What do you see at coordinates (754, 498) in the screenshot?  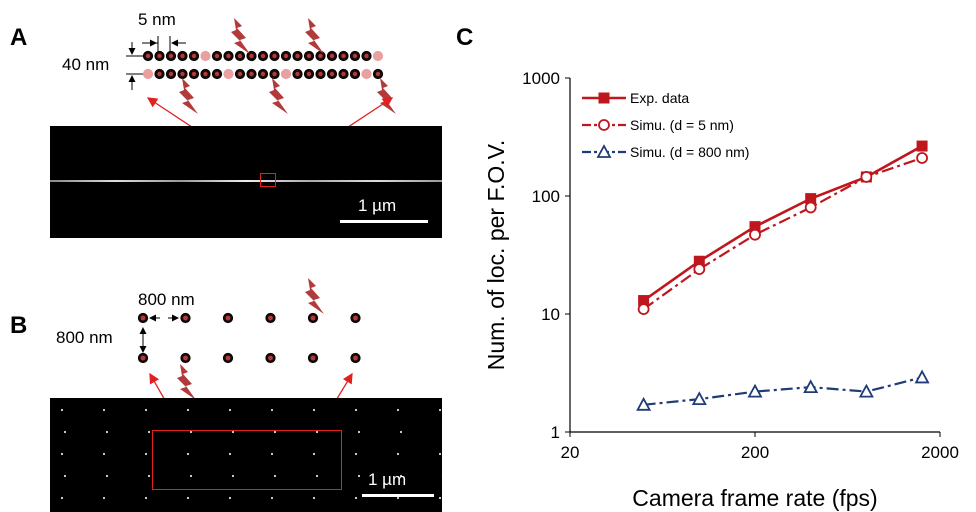 I see `x-axis-label: Camera frame rate (fps)` at bounding box center [754, 498].